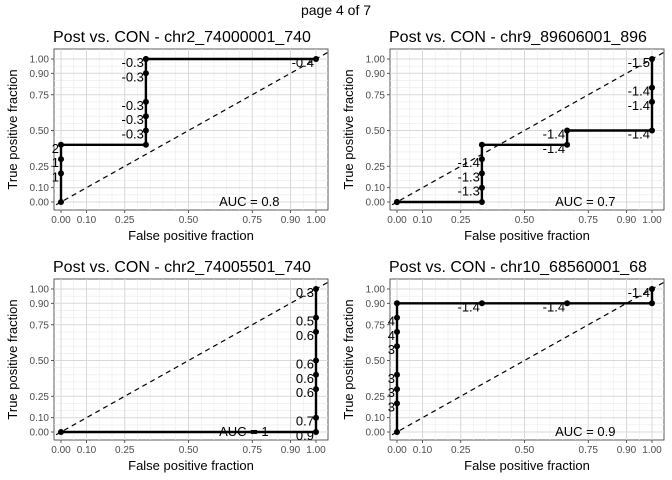  I want to click on reference-diagonal-line, so click(191, 129).